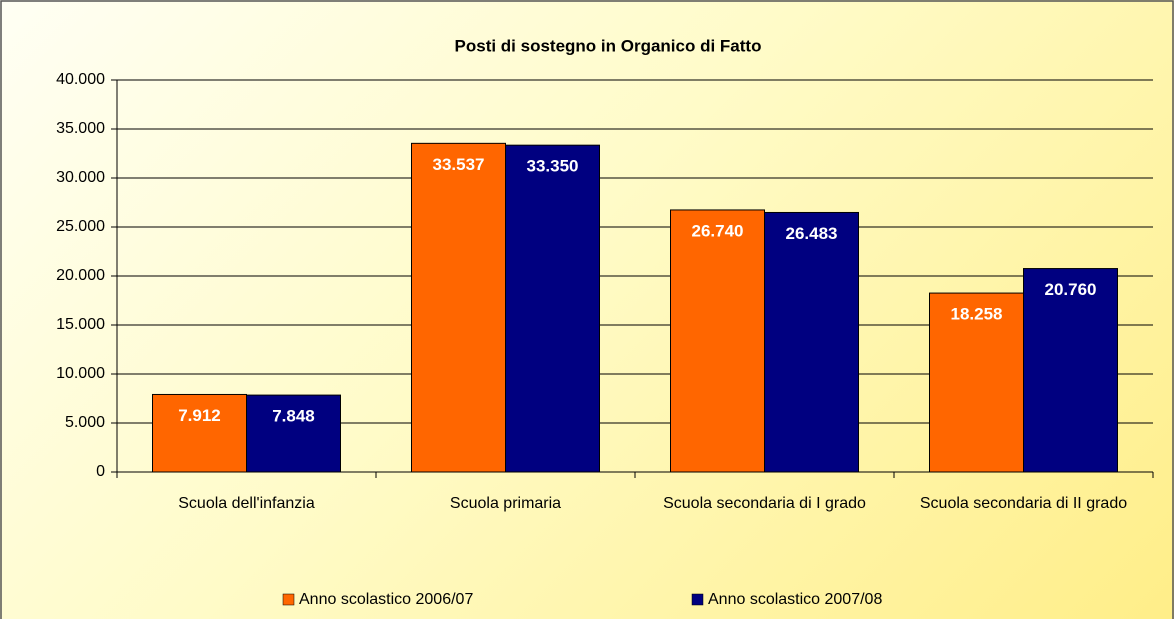 The width and height of the screenshot is (1174, 619). What do you see at coordinates (1071, 289) in the screenshot?
I see `value-label: 20.760` at bounding box center [1071, 289].